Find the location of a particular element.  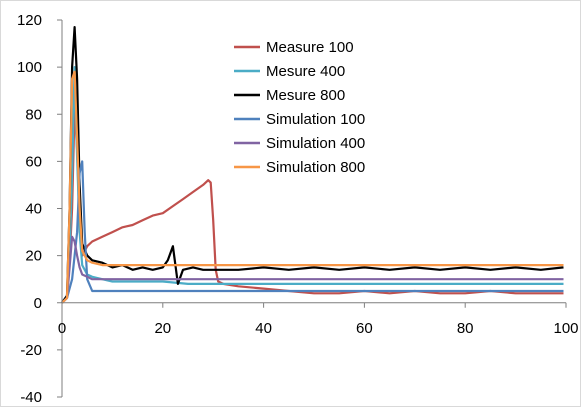

y-tick-label: -40 is located at coordinates (31, 397).